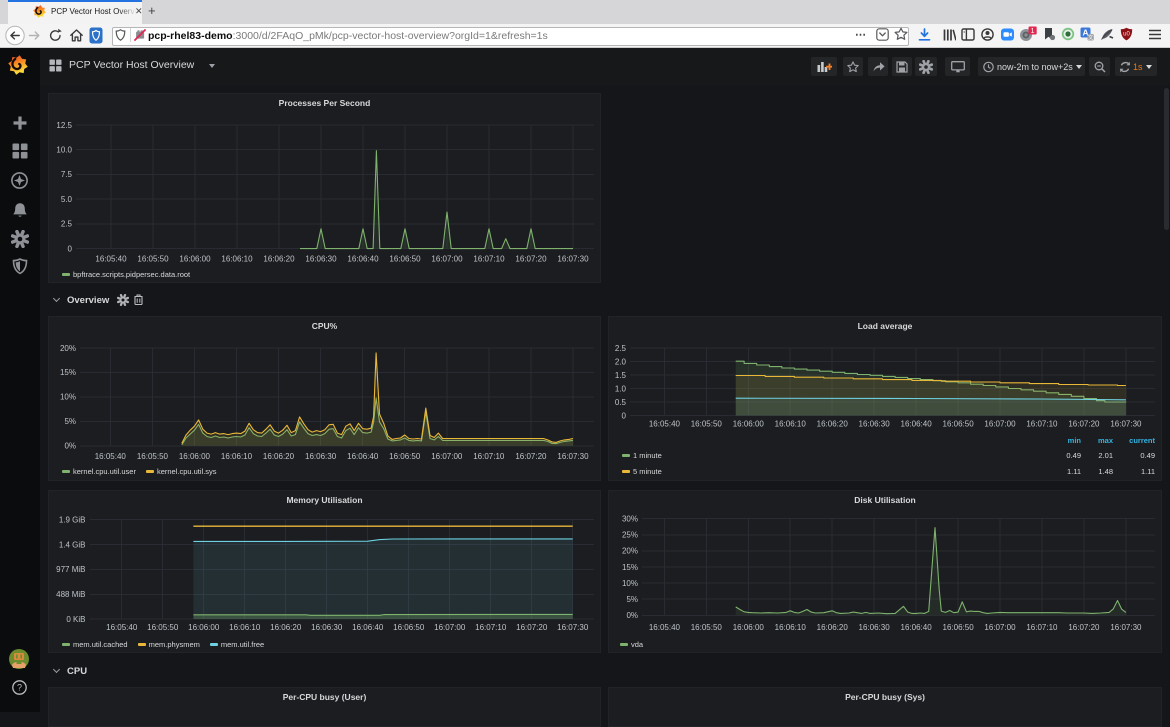 This screenshot has width=1170, height=727. What do you see at coordinates (621, 375) in the screenshot?
I see `svg-text: 1.5` at bounding box center [621, 375].